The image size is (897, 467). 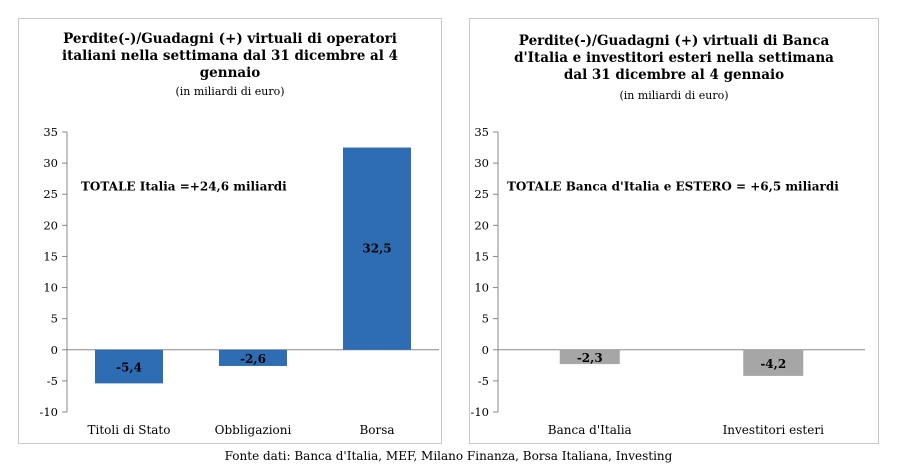 I want to click on data-label: 32,5, so click(x=376, y=249).